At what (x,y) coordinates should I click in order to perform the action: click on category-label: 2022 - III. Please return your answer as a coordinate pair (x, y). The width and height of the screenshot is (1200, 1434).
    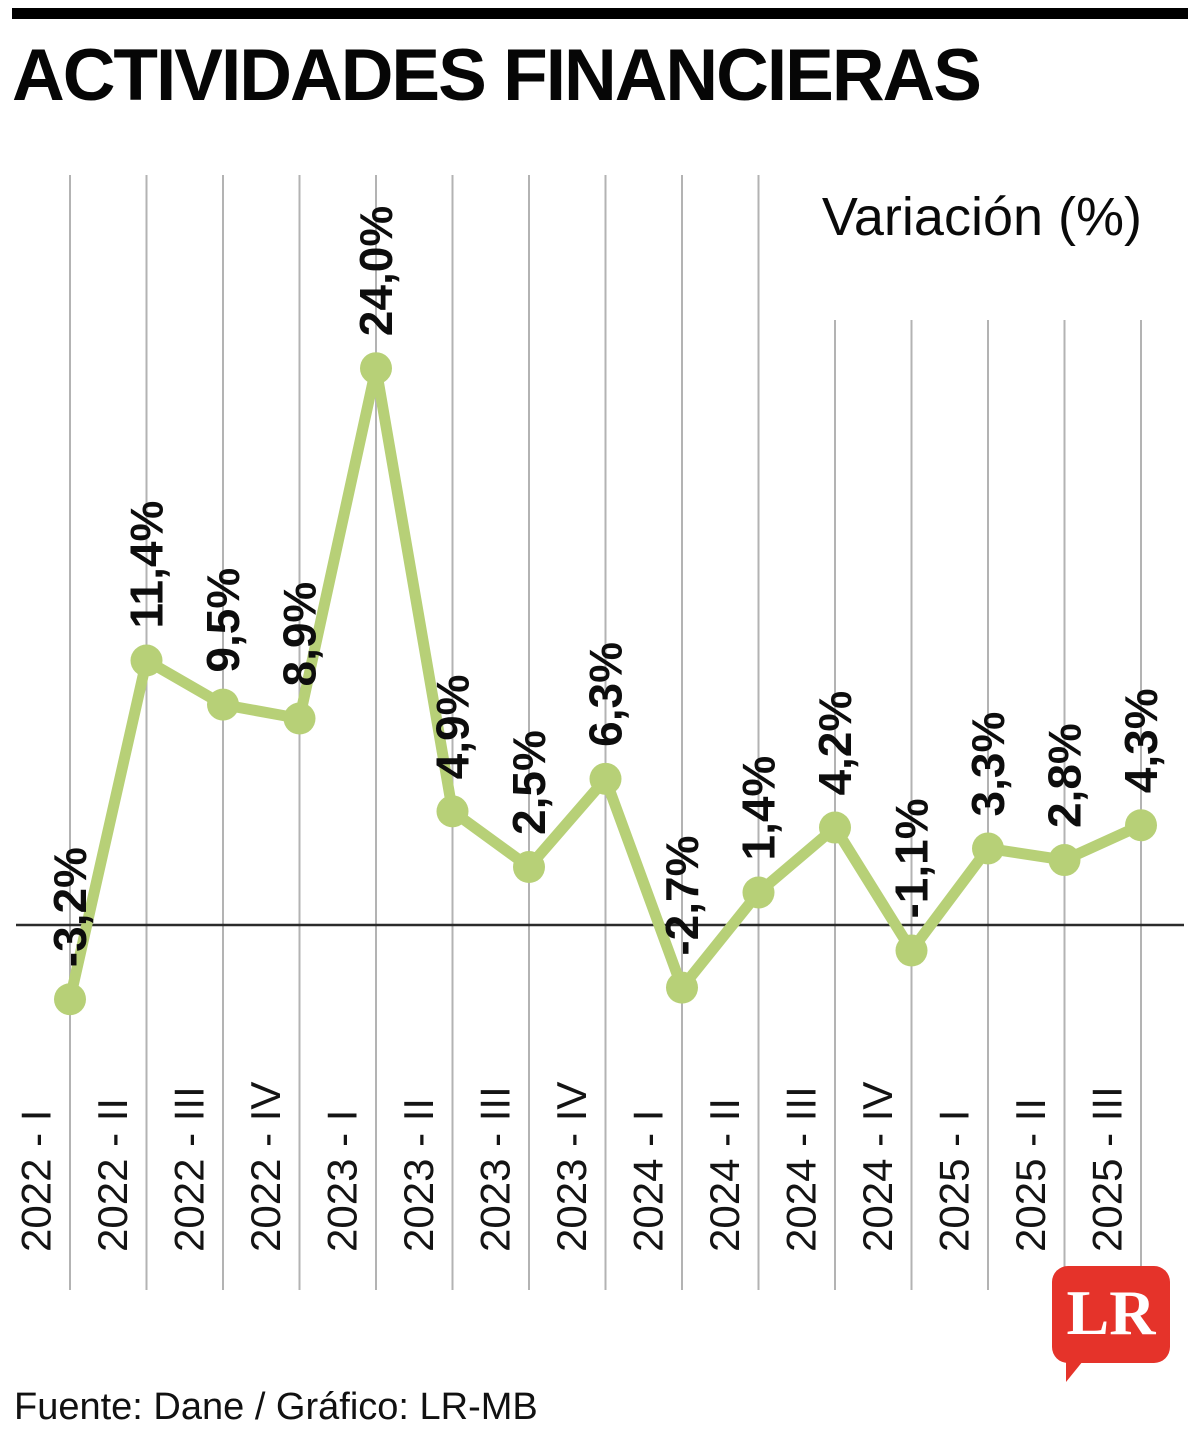
    Looking at the image, I should click on (189, 1169).